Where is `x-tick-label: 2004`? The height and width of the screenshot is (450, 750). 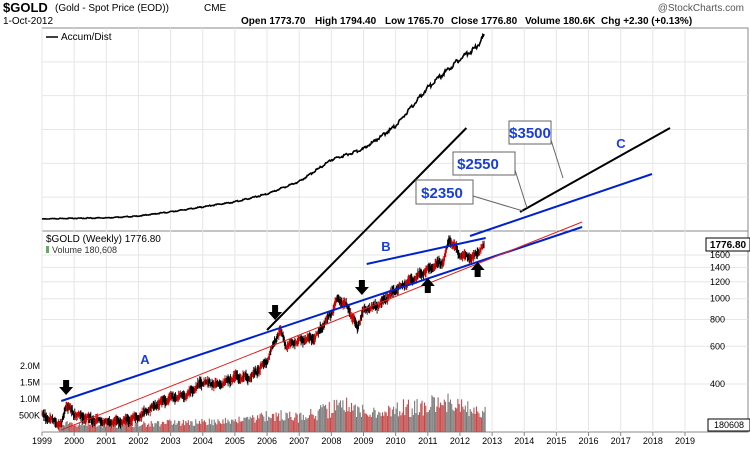 x-tick-label: 2004 is located at coordinates (203, 441).